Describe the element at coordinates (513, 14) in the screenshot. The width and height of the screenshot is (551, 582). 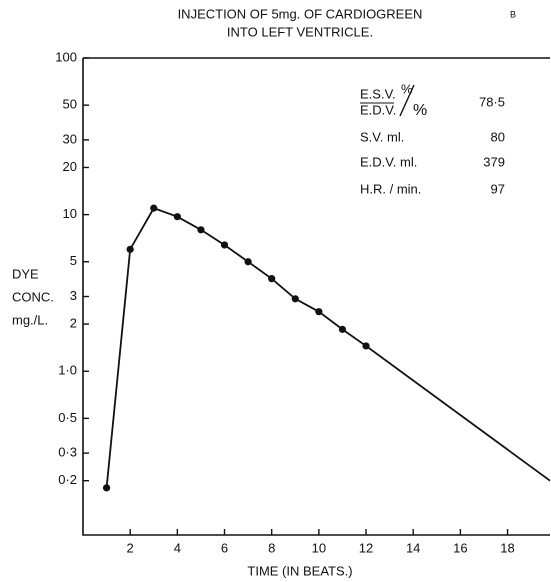
I see `panel-label: B` at that location.